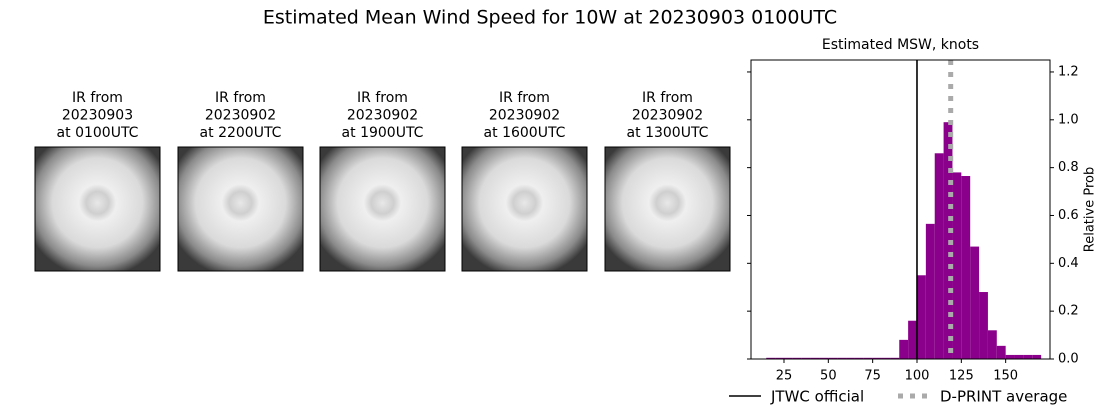  I want to click on x-tick-label: 75, so click(872, 376).